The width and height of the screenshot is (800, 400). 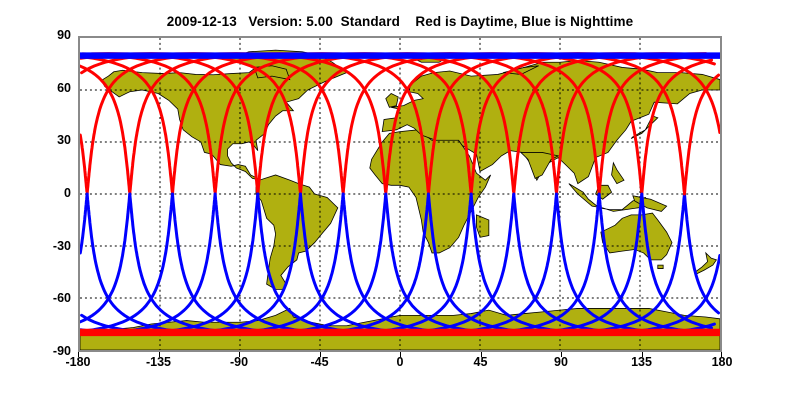 What do you see at coordinates (61, 351) in the screenshot?
I see `y-tick-label: -90` at bounding box center [61, 351].